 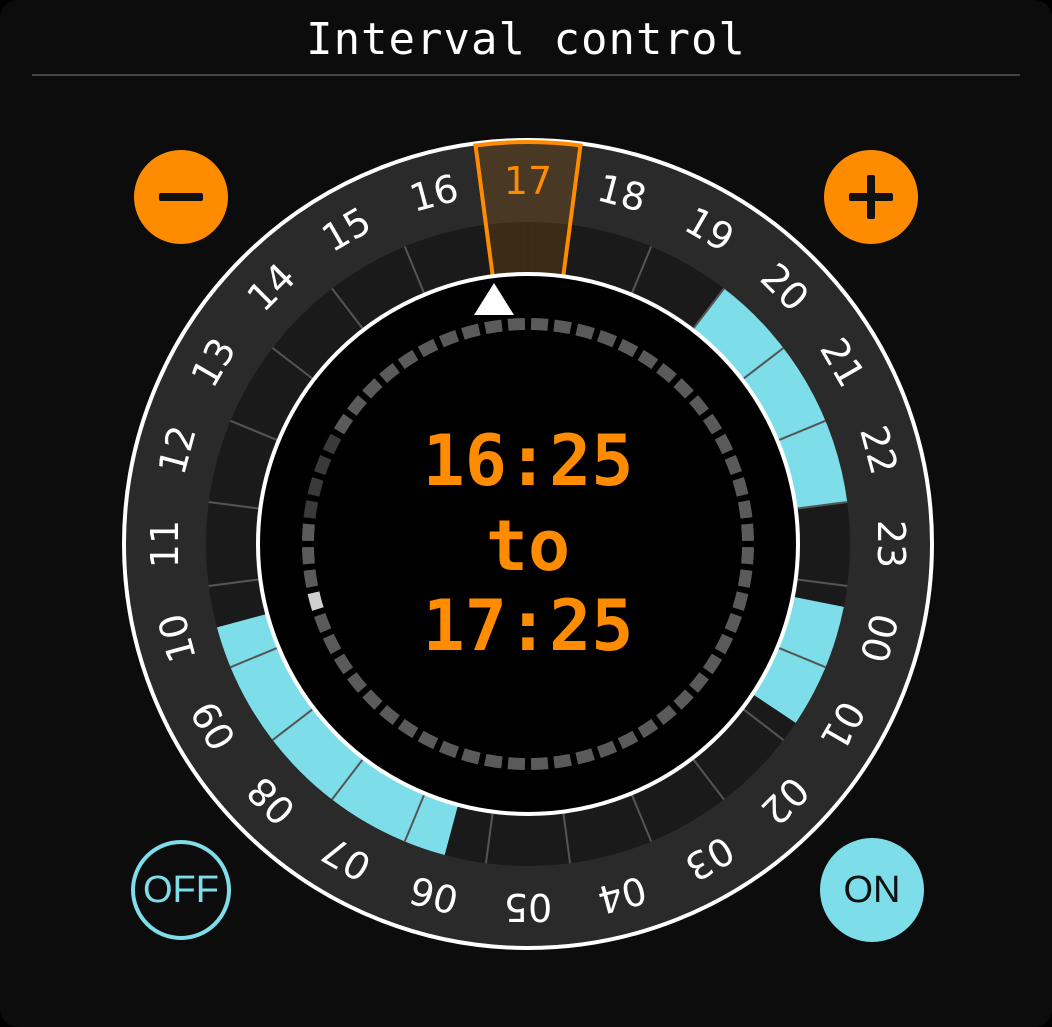 I want to click on readout-separator: to, so click(x=528, y=546).